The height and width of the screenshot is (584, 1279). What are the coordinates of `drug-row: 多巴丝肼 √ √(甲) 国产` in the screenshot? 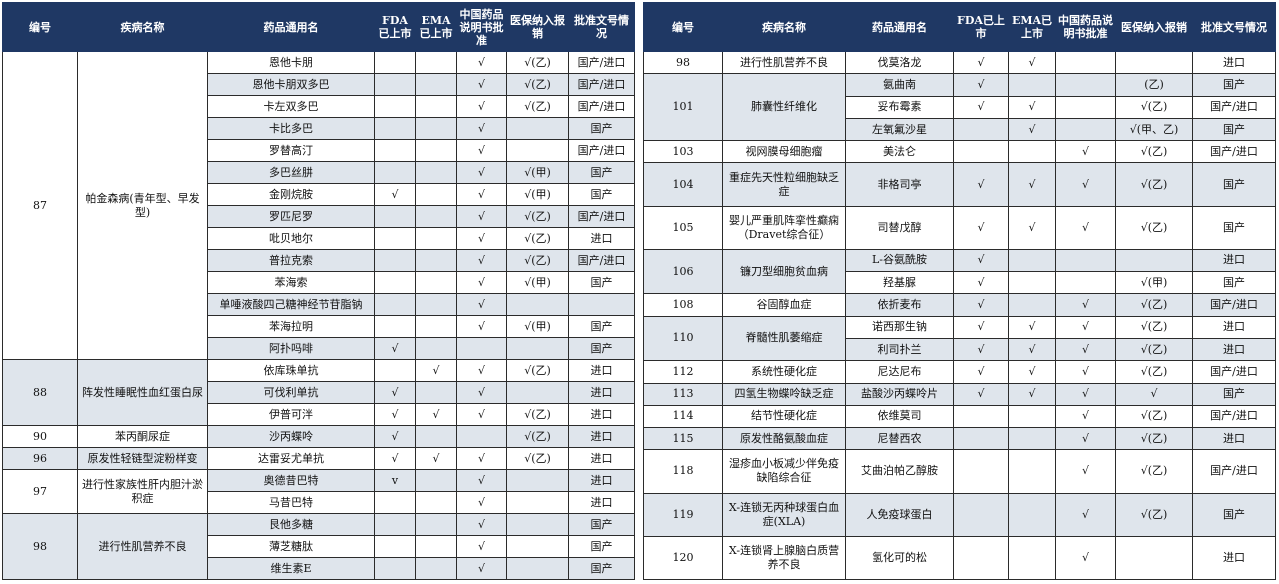 It's located at (319, 172).